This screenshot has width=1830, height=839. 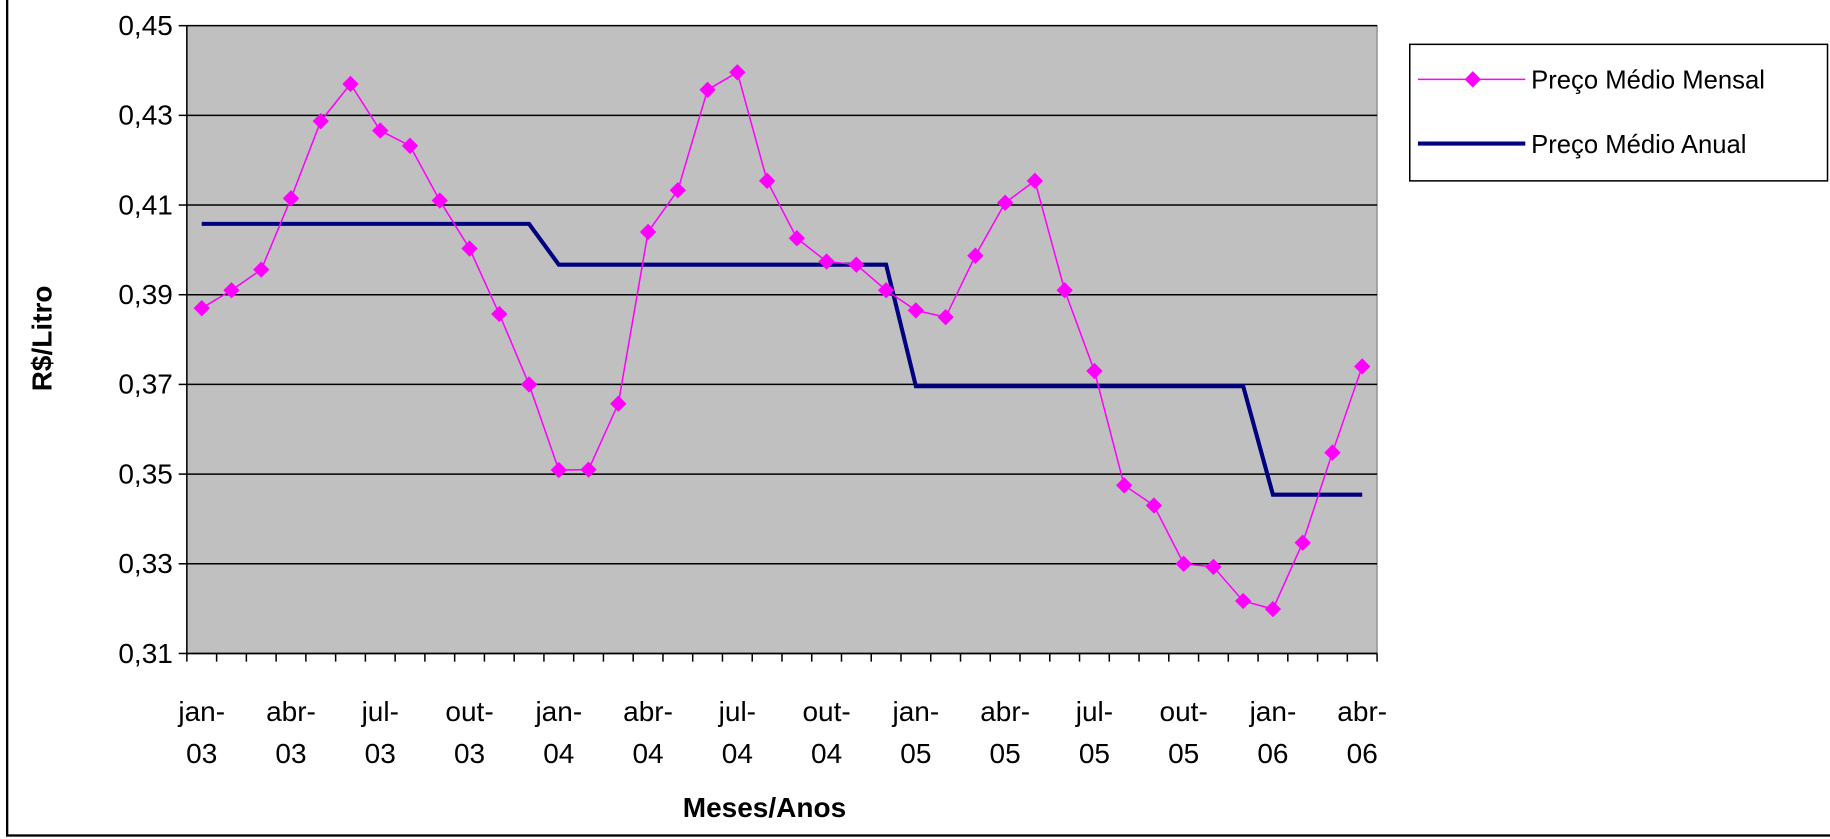 What do you see at coordinates (469, 732) in the screenshot?
I see `x-tick-label: out-03` at bounding box center [469, 732].